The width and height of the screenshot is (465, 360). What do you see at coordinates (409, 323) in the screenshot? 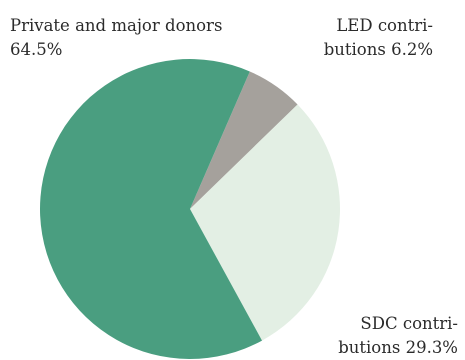
I see `slice-label-sdc-line-1: SDC contri-` at bounding box center [409, 323].